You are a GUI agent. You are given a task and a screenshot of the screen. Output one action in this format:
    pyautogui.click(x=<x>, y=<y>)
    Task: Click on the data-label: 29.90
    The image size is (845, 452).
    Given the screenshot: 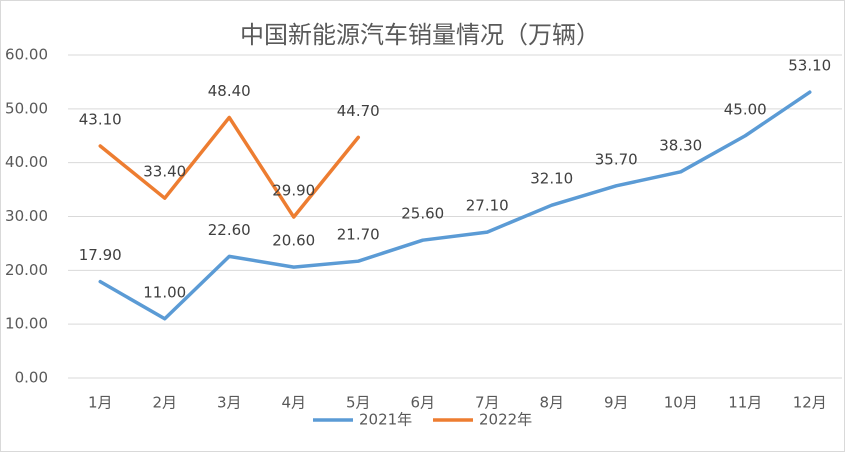 What is the action you would take?
    pyautogui.click(x=293, y=191)
    